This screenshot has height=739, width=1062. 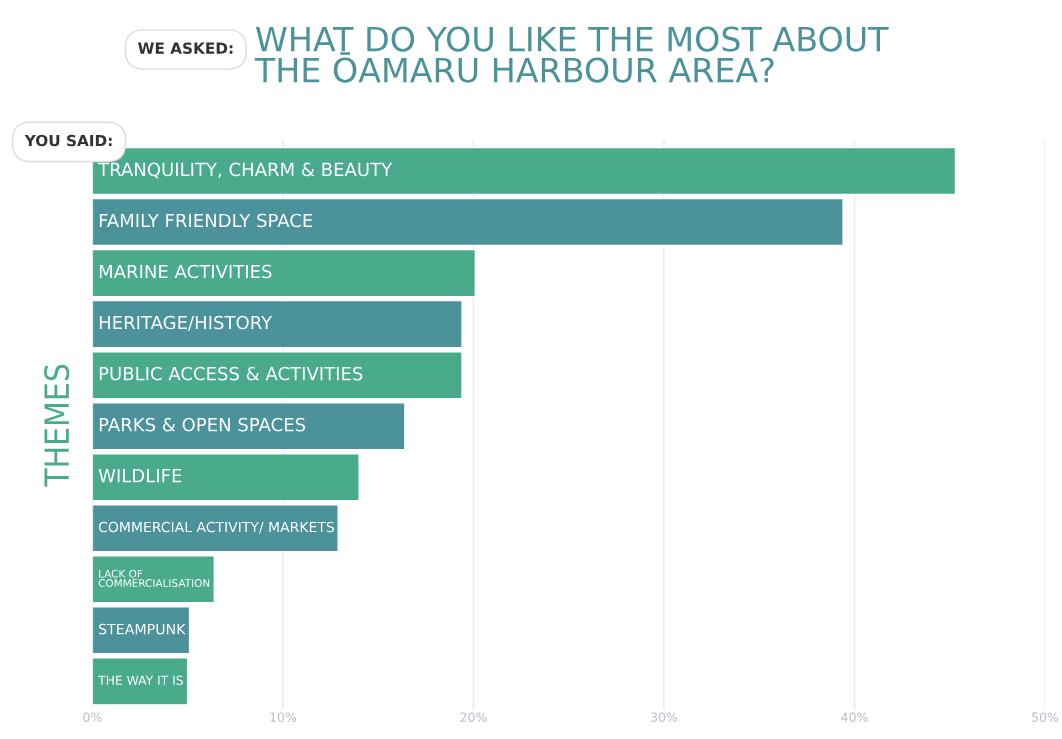 I want to click on text: WE ASKED:, so click(x=185, y=48).